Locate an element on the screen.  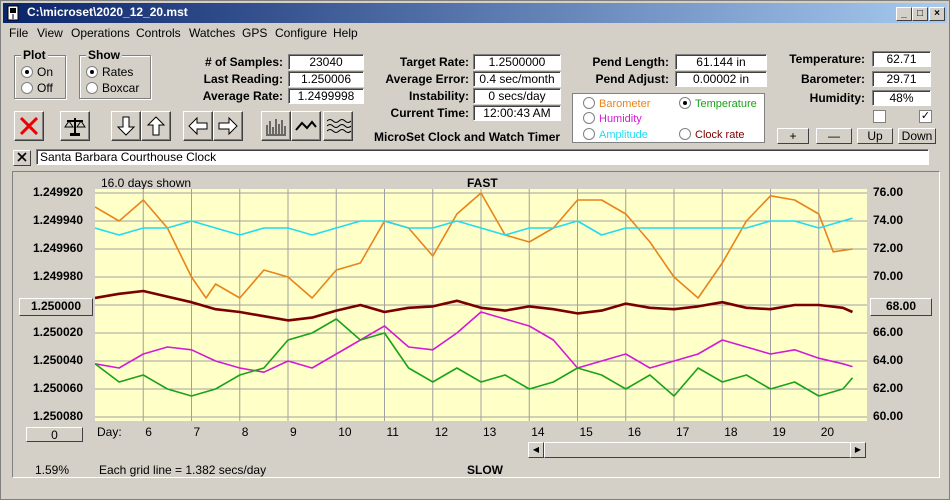
scroll-up-button is located at coordinates (156, 126).